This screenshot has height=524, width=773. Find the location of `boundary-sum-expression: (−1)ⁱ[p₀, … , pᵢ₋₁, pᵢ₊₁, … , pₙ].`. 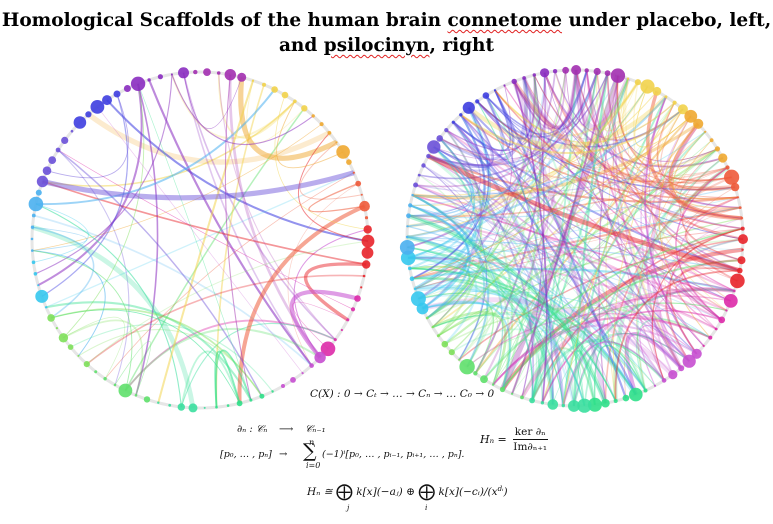

boundary-sum-expression: (−1)ⁱ[p₀, … , pᵢ₋₁, pᵢ₊₁, … , pₙ]. is located at coordinates (393, 454).